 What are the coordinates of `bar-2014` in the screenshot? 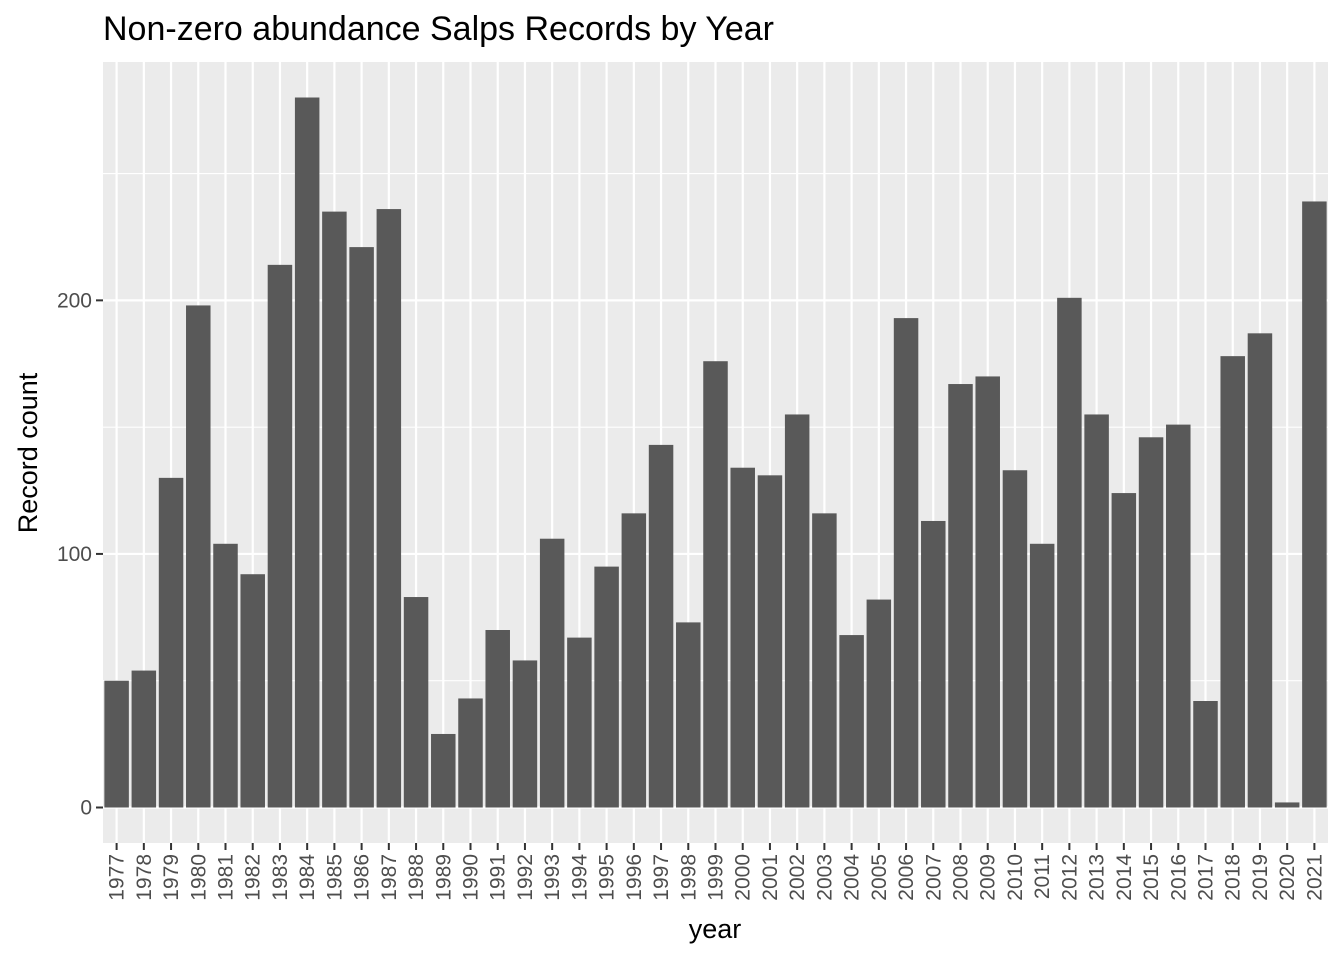 It's located at (1124, 650).